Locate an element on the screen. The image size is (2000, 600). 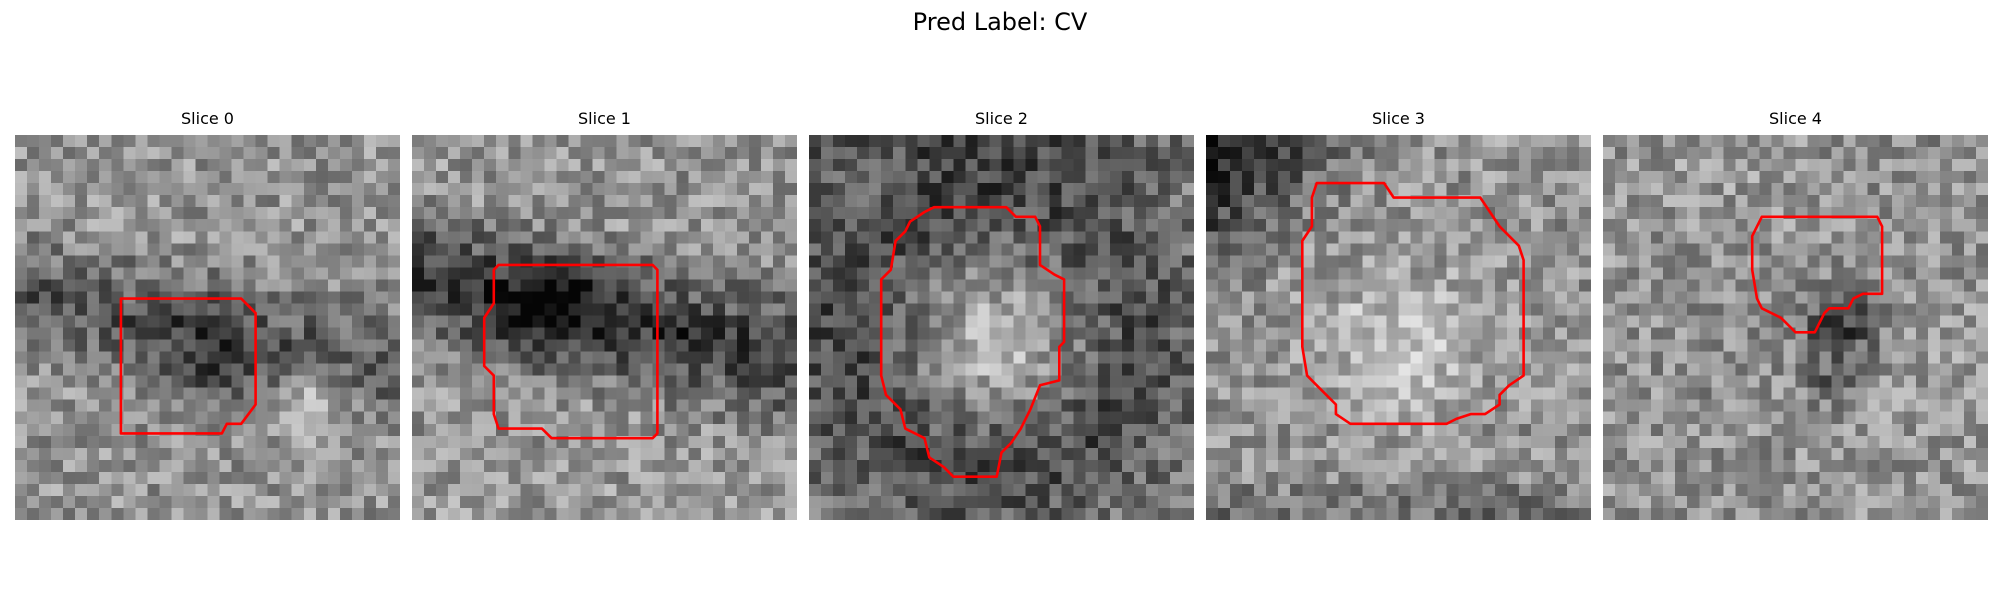
panel-title: Slice 2 is located at coordinates (1001, 118).